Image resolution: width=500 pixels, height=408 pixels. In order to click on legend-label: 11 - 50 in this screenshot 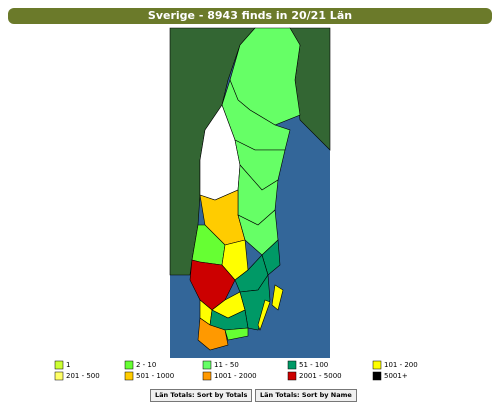, I will do `click(226, 365)`.